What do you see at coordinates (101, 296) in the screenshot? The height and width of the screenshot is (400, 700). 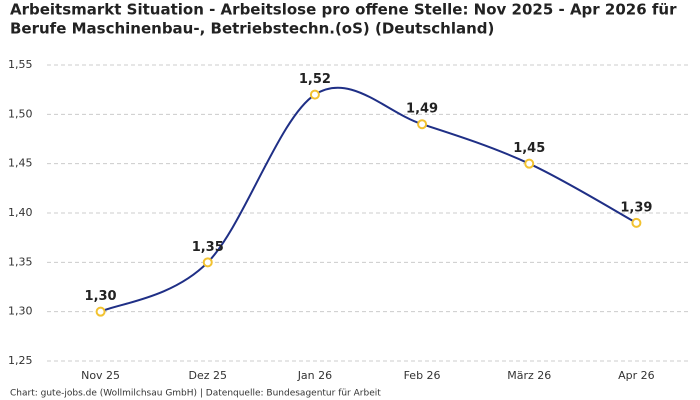 I see `value-label: 1,30` at bounding box center [101, 296].